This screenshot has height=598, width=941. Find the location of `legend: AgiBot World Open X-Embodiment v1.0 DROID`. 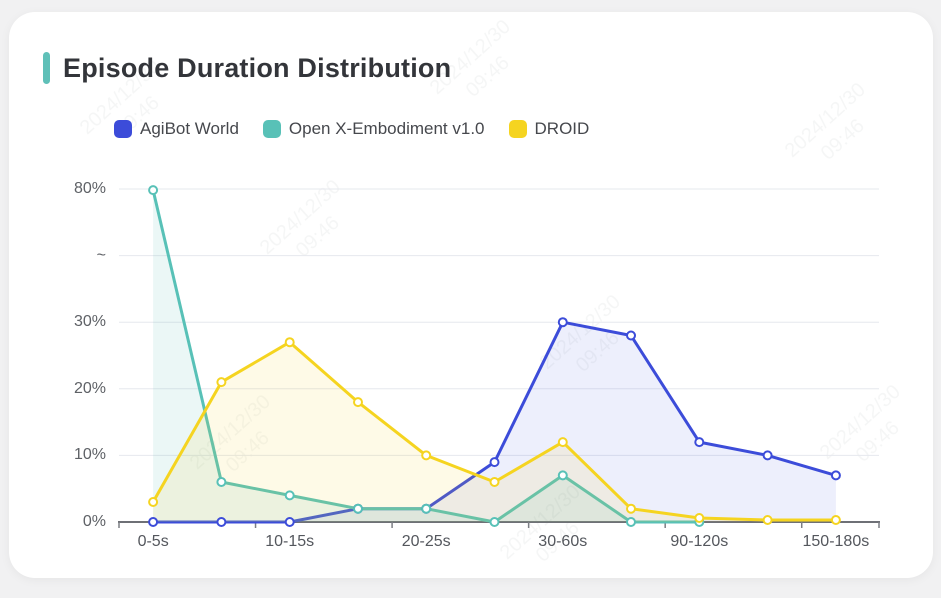

legend: AgiBot World Open X-Embodiment v1.0 DROID is located at coordinates (351, 129).